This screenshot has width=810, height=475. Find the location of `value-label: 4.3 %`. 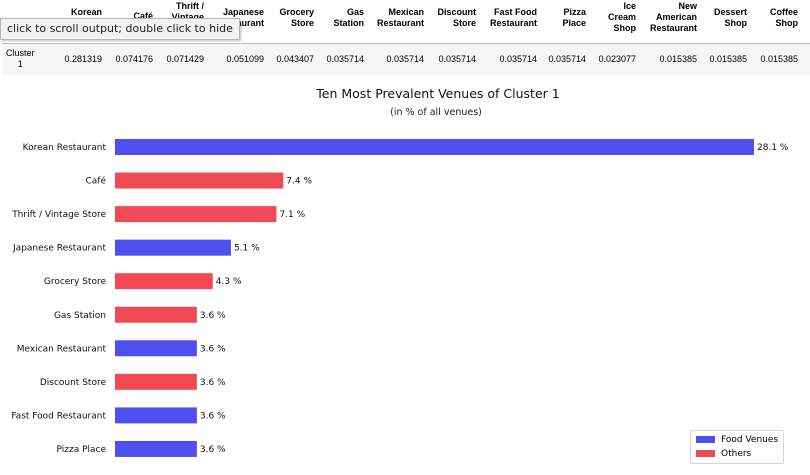

value-label: 4.3 % is located at coordinates (229, 282).